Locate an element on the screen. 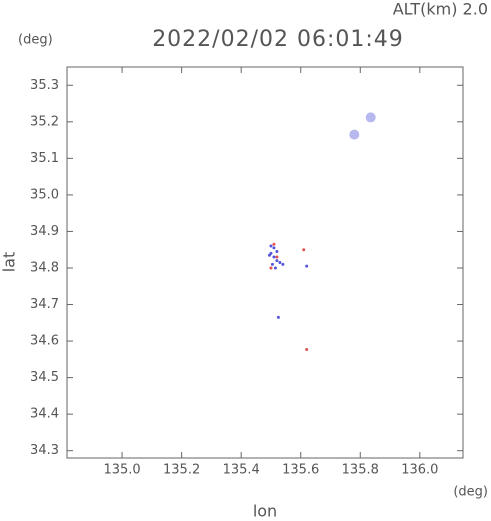 Image resolution: width=491 pixels, height=521 pixels. y-tick-label: 35.0 is located at coordinates (44, 194).